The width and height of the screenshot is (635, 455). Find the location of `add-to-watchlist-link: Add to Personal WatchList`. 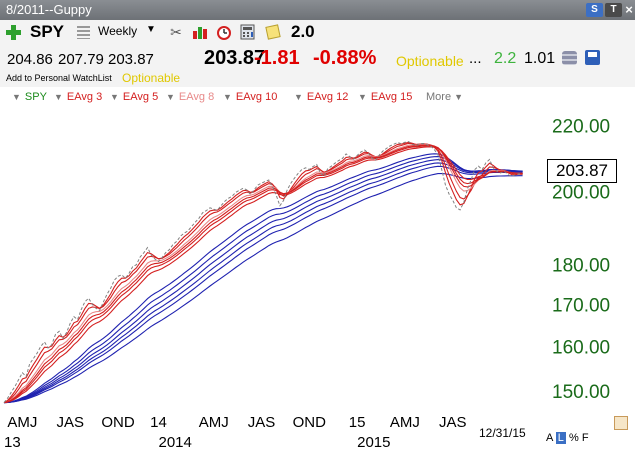

add-to-watchlist-link: Add to Personal WatchList is located at coordinates (59, 78).